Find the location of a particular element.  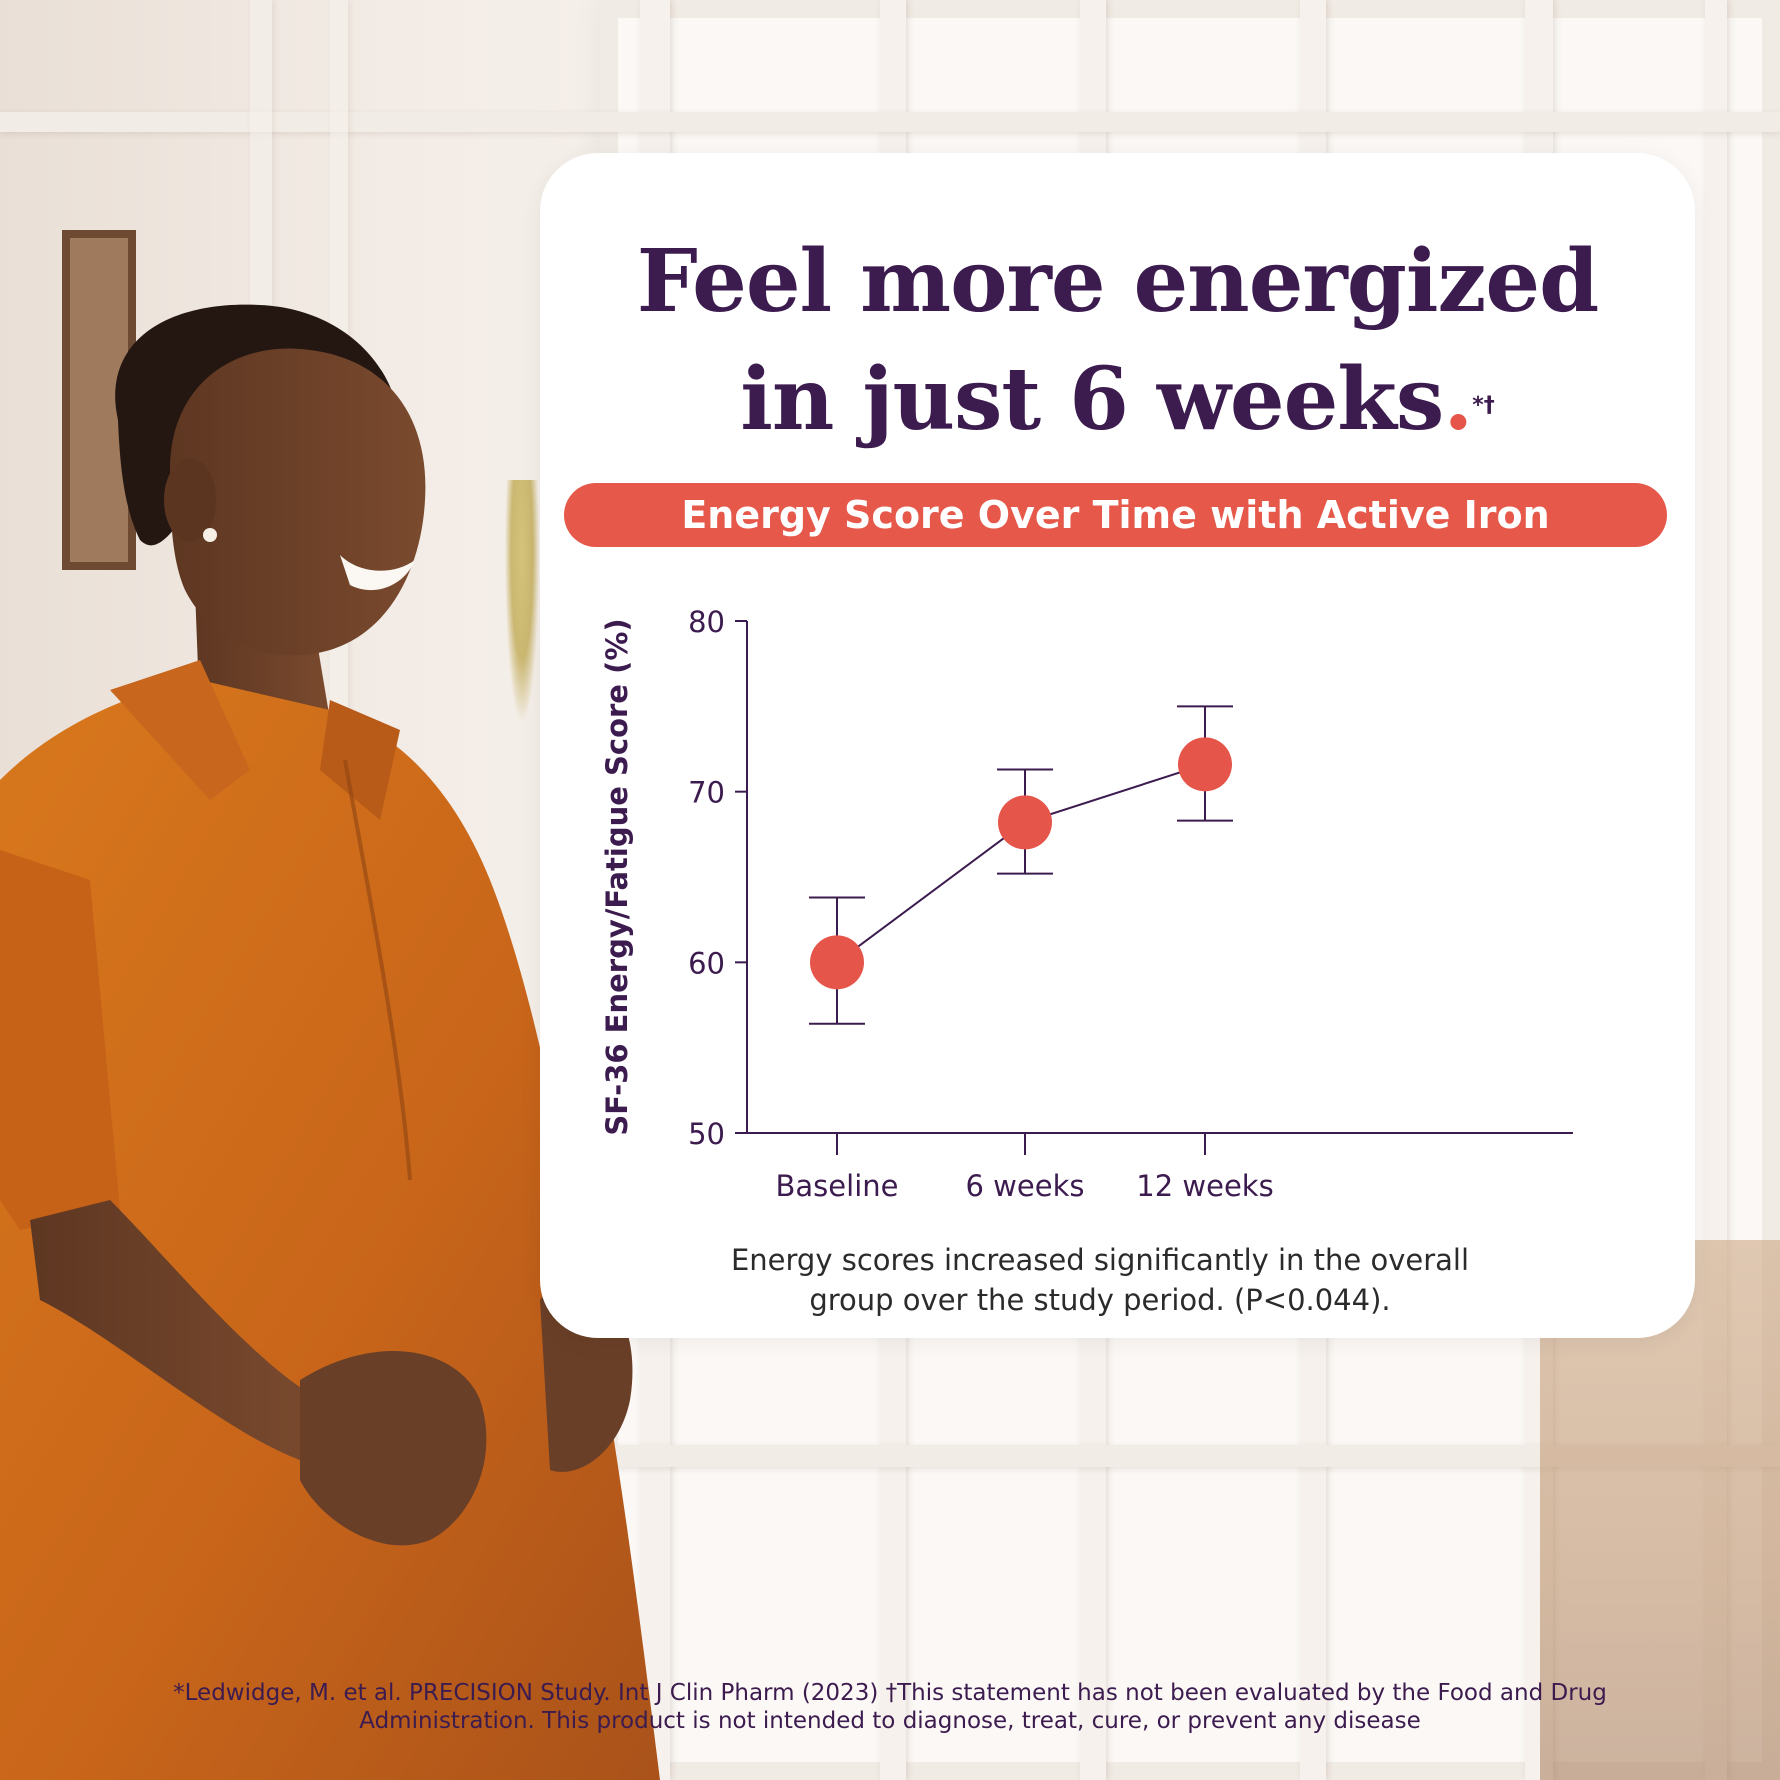

headline-line-1: Feel more energized is located at coordinates (1117, 281).